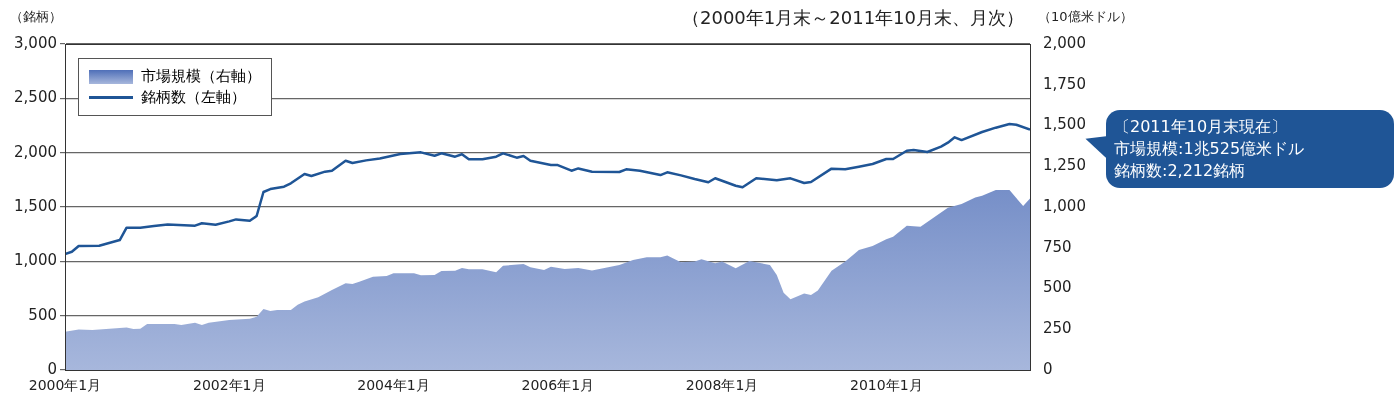 This screenshot has height=401, width=1396. What do you see at coordinates (1064, 83) in the screenshot?
I see `y2-tick-label: 1,750` at bounding box center [1064, 83].